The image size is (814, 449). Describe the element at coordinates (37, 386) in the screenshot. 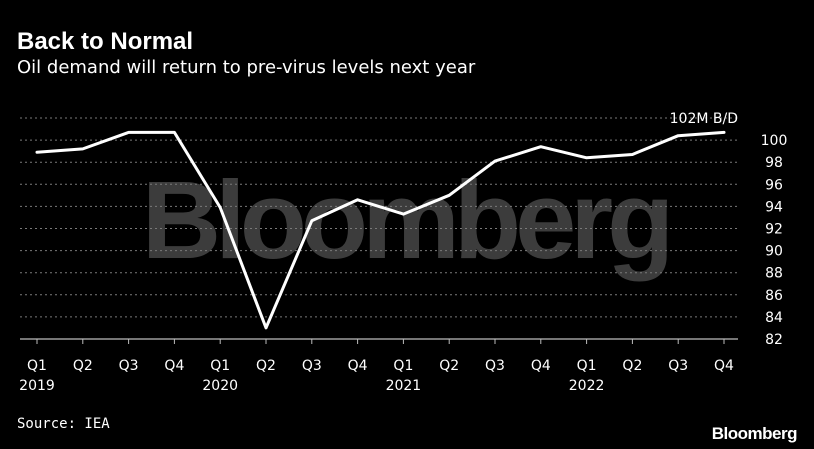

I see `year-label: 2019` at that location.